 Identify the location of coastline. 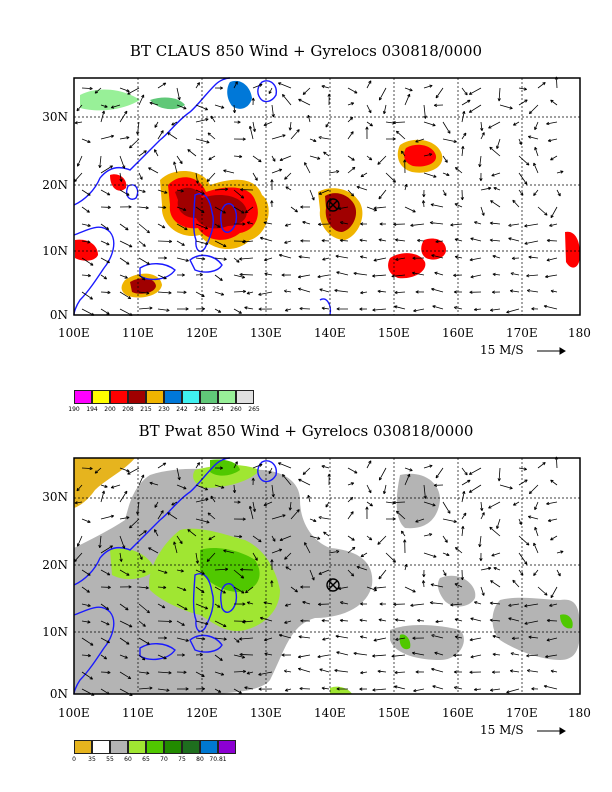
(175, 576).